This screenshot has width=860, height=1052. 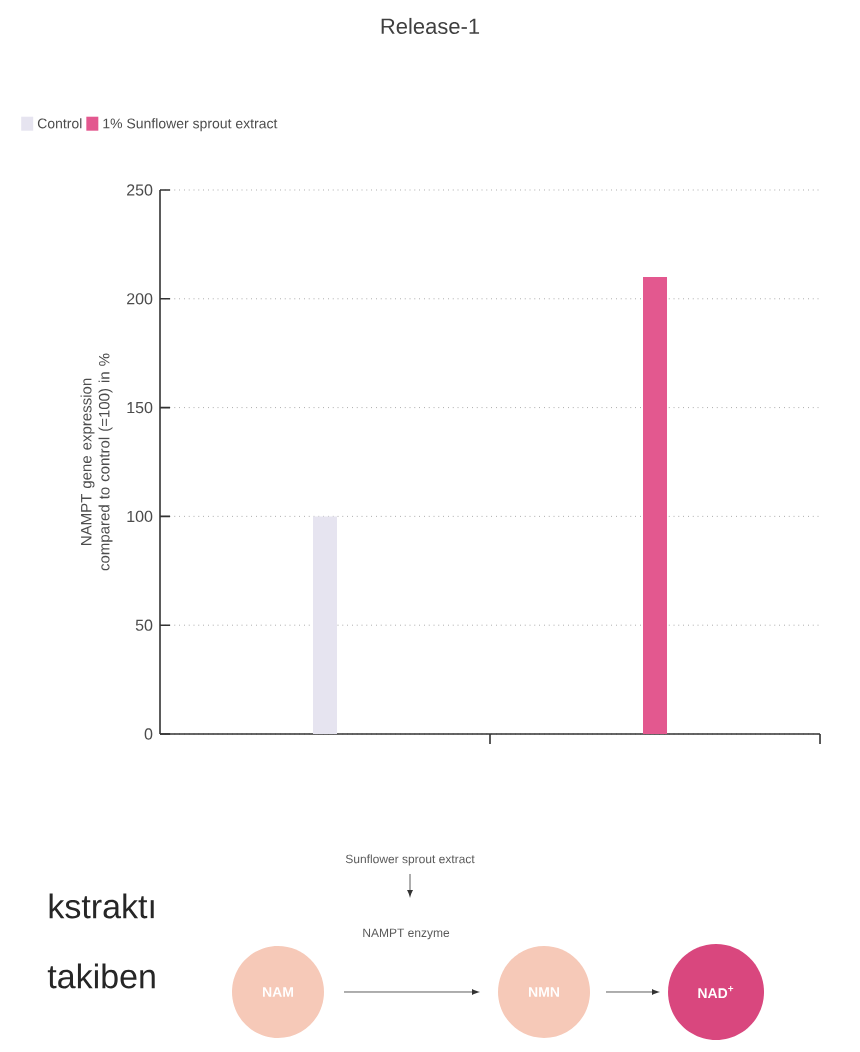 I want to click on y-tick-label: 100, so click(x=140, y=516).